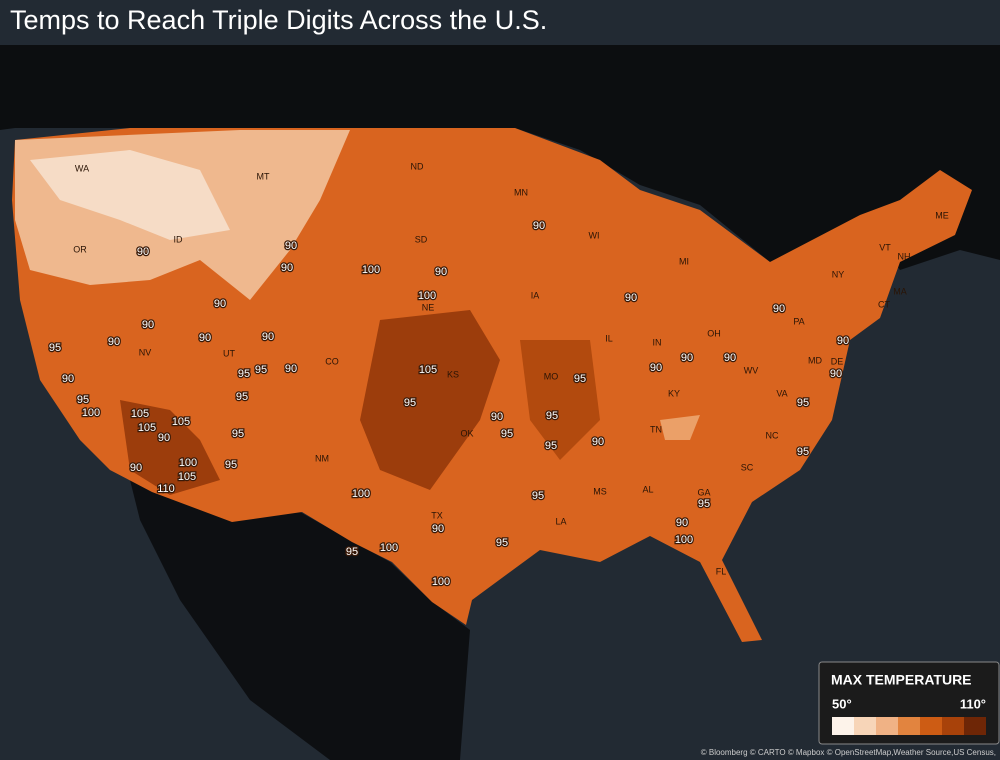 The width and height of the screenshot is (1000, 760). What do you see at coordinates (973, 703) in the screenshot?
I see `legend-max: 110°` at bounding box center [973, 703].